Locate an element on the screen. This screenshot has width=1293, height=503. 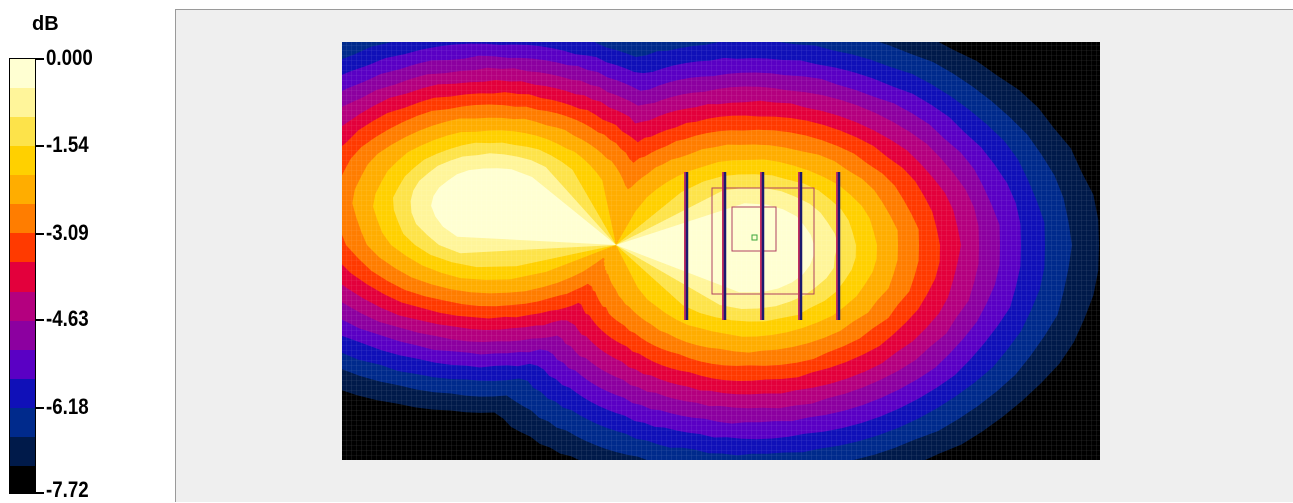
colorbar-unit-label: dB is located at coordinates (45, 24).